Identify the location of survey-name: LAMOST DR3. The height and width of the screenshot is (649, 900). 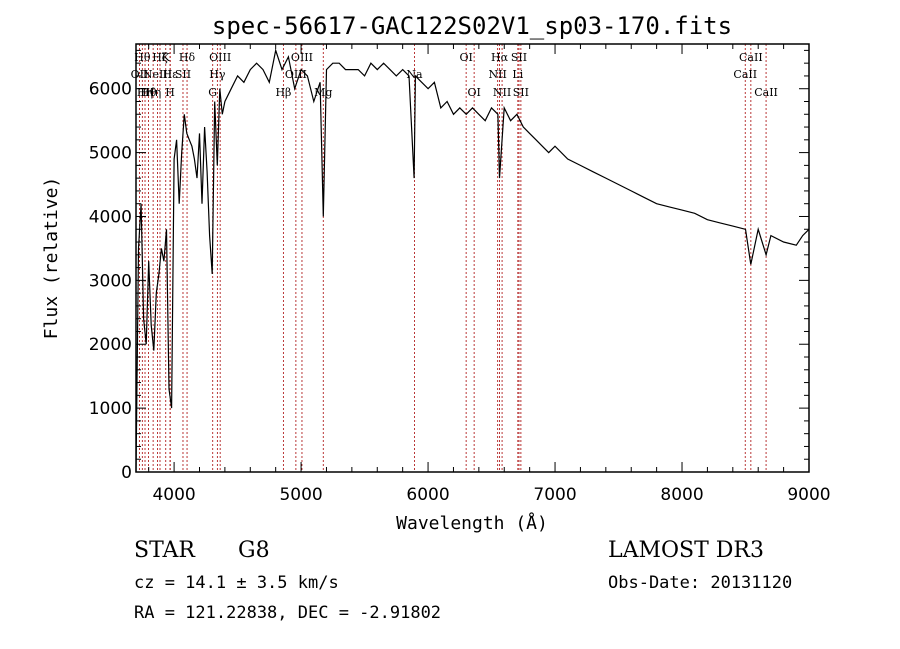
(686, 550).